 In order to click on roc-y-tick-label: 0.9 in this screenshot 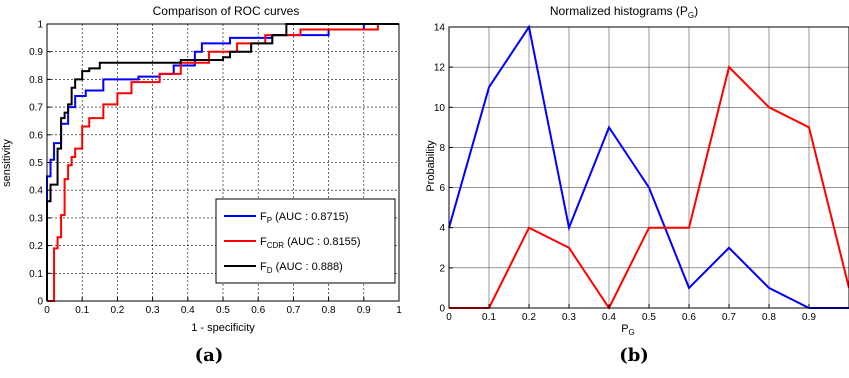, I will do `click(36, 52)`.